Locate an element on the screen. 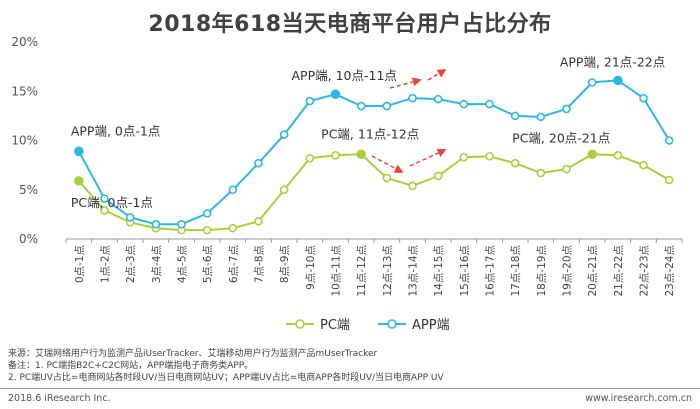 This screenshot has height=409, width=700. x-tick-label: 2点-3点 is located at coordinates (131, 264).